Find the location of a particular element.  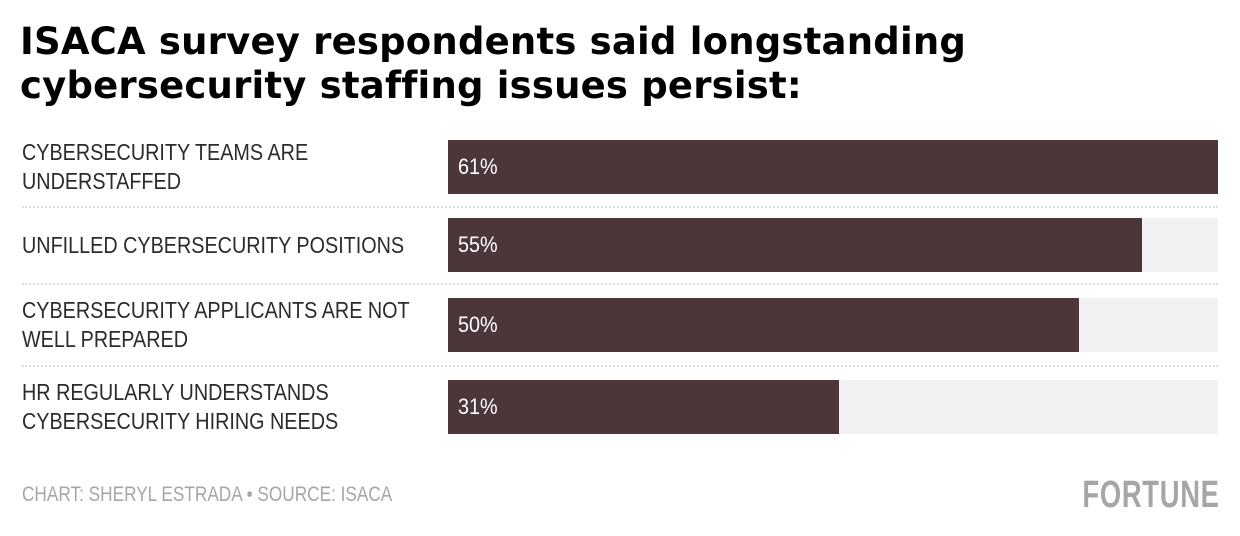

value-label: 31% is located at coordinates (478, 406).